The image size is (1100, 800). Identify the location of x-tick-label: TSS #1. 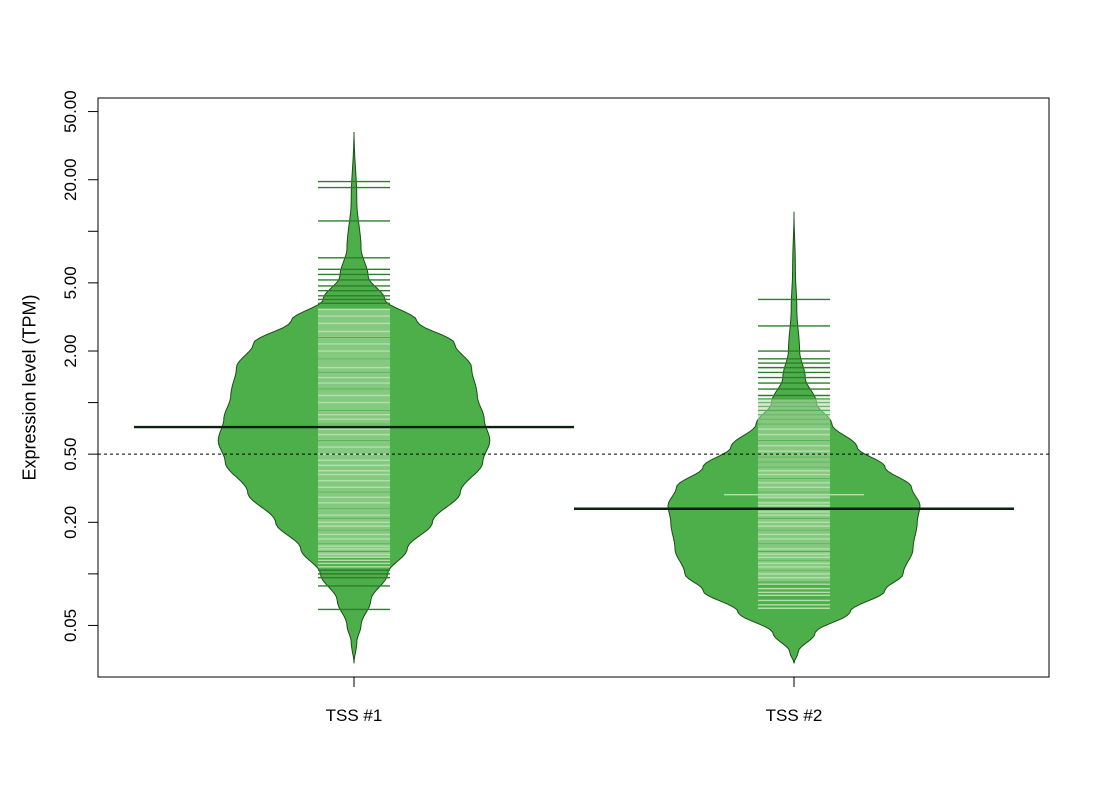
(354, 715).